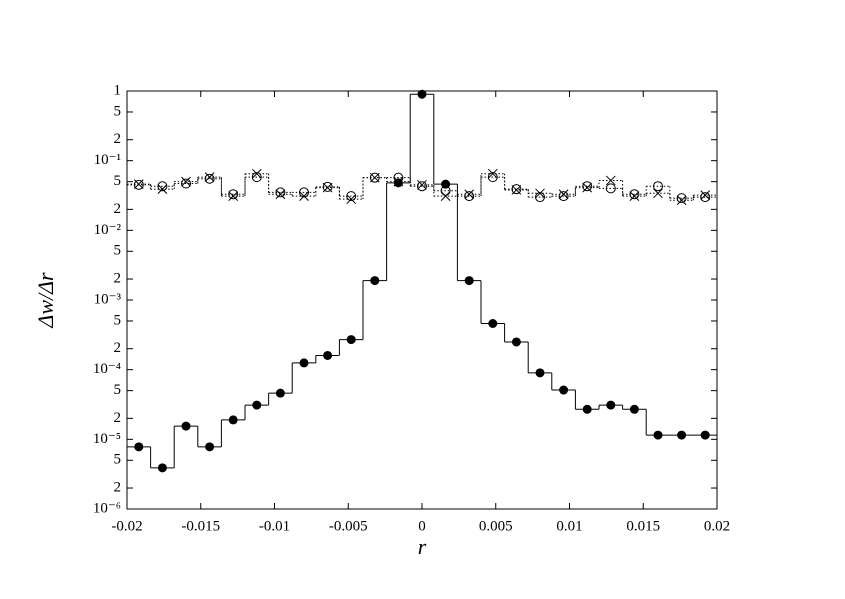  What do you see at coordinates (107, 160) in the screenshot?
I see `y-tick-label: 10⁻¹` at bounding box center [107, 160].